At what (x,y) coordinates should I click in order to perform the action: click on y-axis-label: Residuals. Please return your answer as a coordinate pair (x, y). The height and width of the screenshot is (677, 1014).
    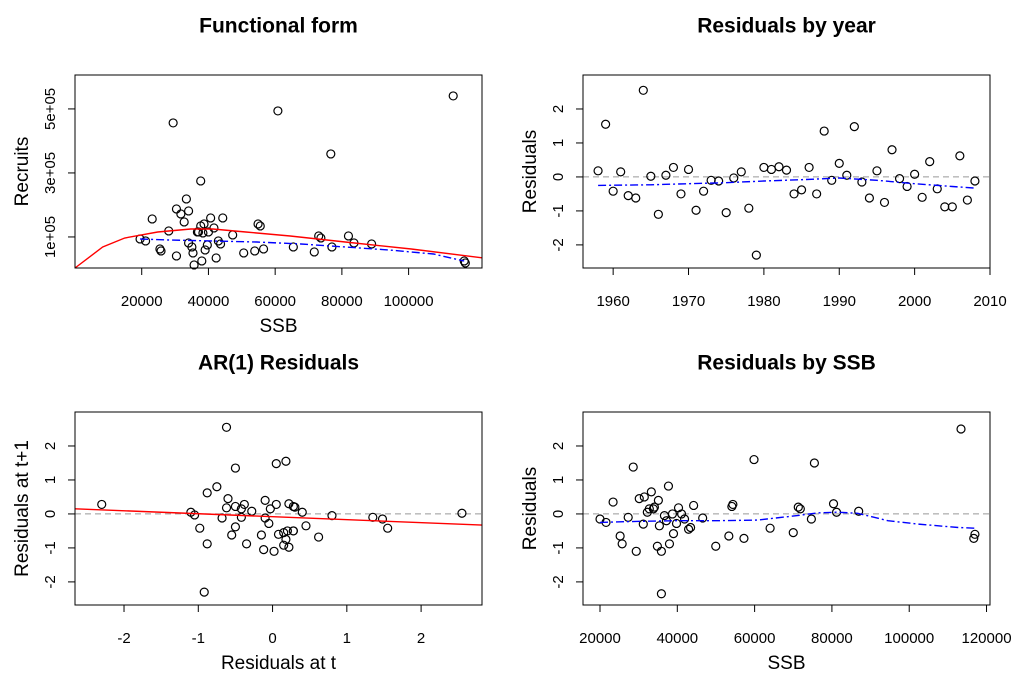
    Looking at the image, I should click on (530, 508).